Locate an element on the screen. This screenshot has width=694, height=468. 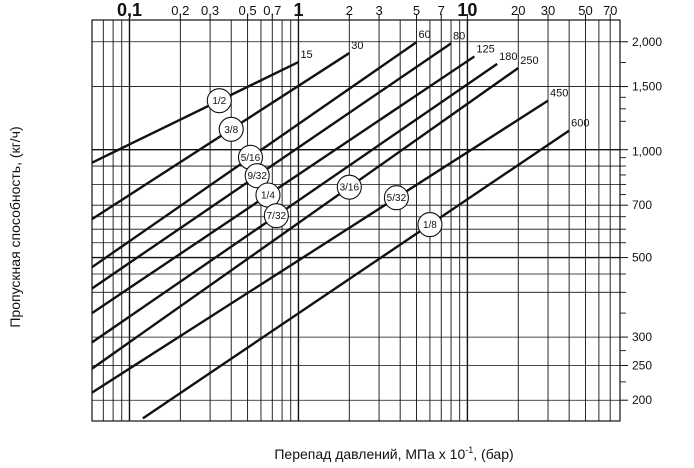
flow-label: 250 is located at coordinates (529, 61).